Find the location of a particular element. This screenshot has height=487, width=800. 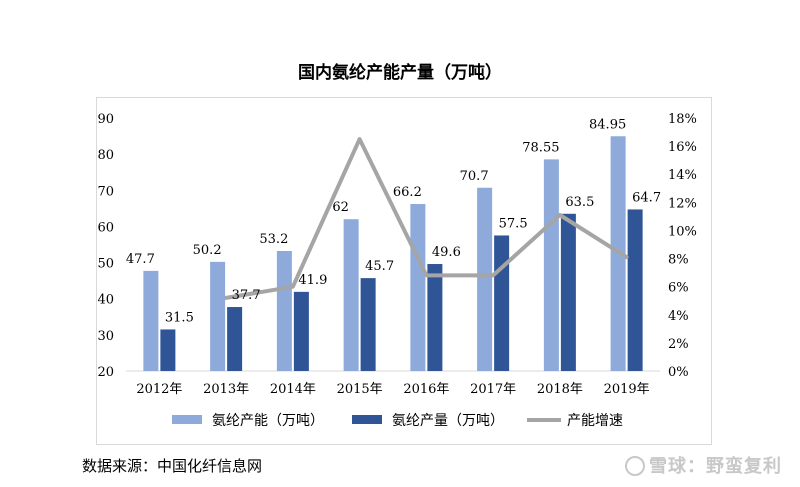

data-label-output: 31.5 is located at coordinates (179, 317).